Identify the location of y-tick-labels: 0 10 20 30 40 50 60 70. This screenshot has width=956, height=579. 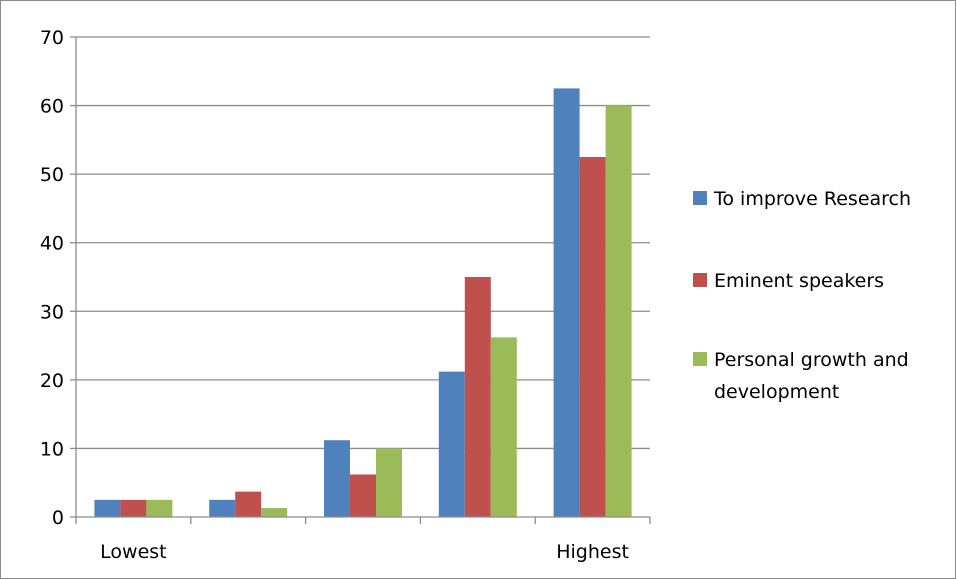
(52, 278).